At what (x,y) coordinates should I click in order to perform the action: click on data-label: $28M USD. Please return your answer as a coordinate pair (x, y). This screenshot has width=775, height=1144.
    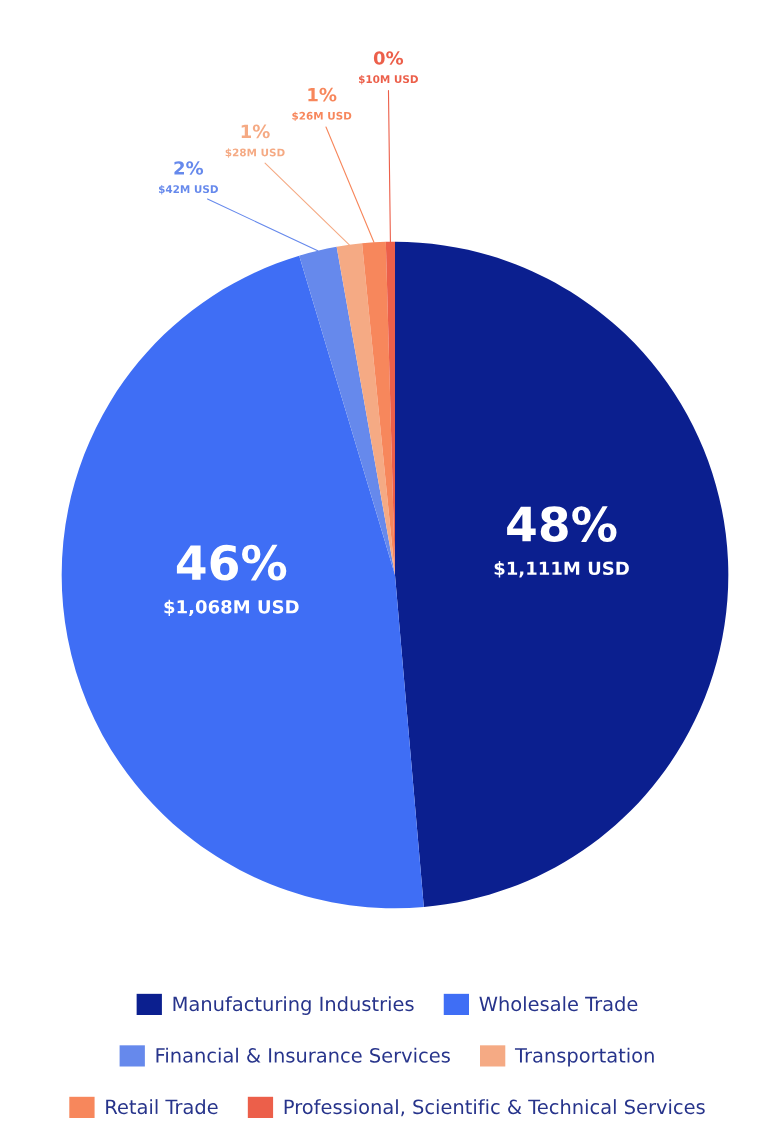
    Looking at the image, I should click on (255, 153).